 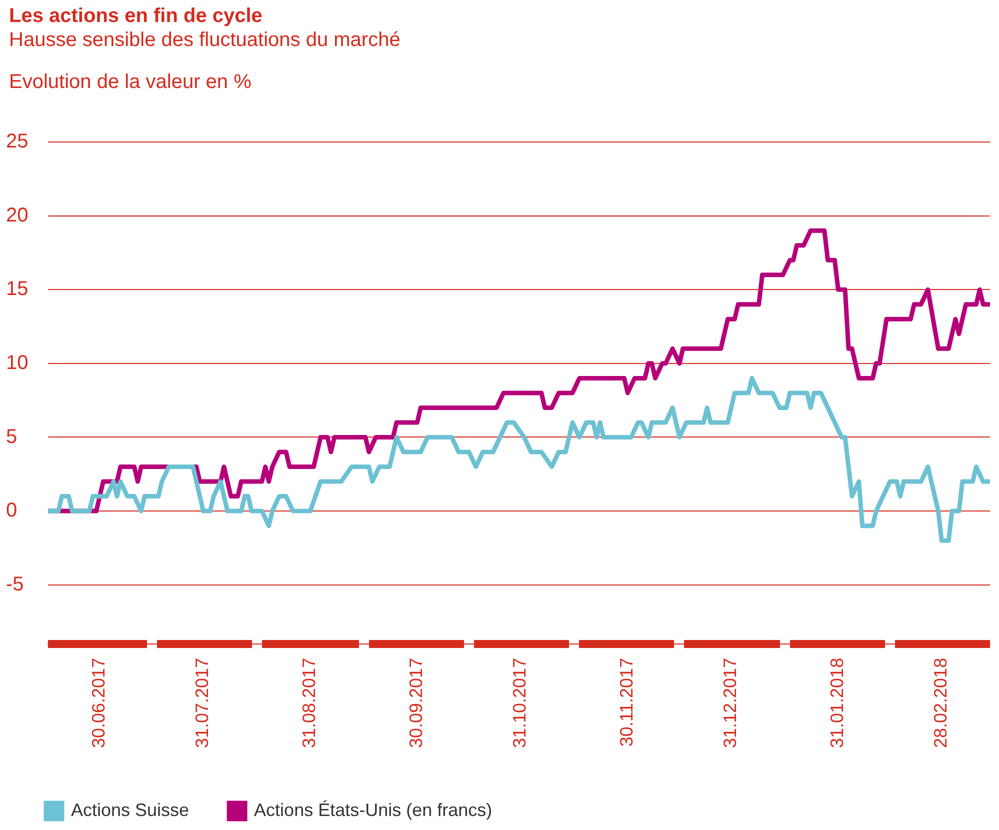 I want to click on x-tick-label: 31.01.2018, so click(x=837, y=703).